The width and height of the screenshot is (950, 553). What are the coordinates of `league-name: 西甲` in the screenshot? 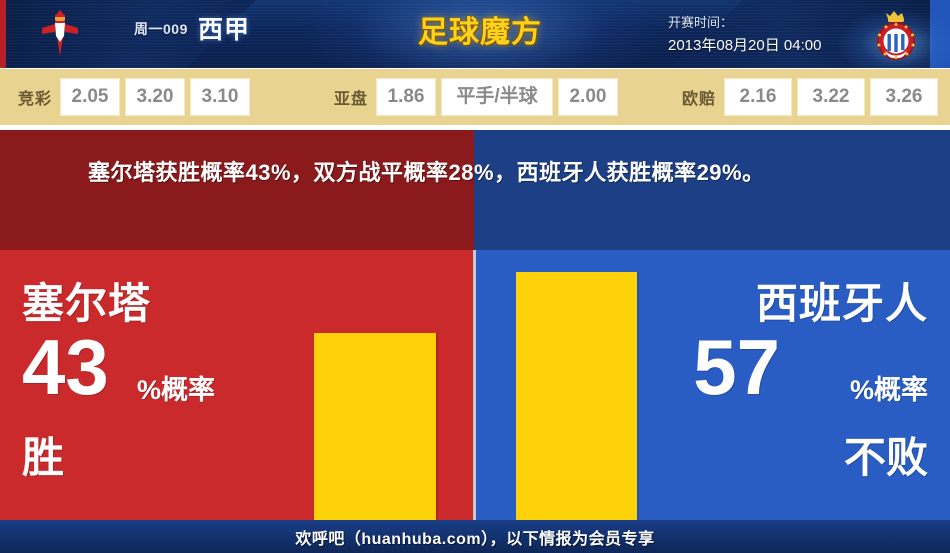 It's located at (224, 30).